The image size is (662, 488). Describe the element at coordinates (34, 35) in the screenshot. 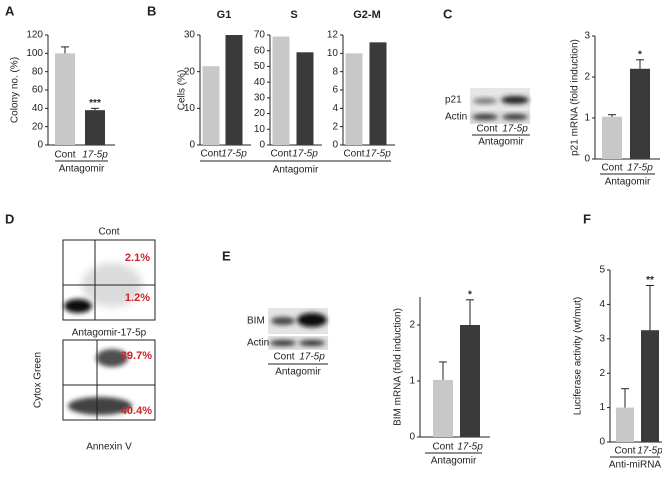

I see `y-tick-label: 120` at that location.